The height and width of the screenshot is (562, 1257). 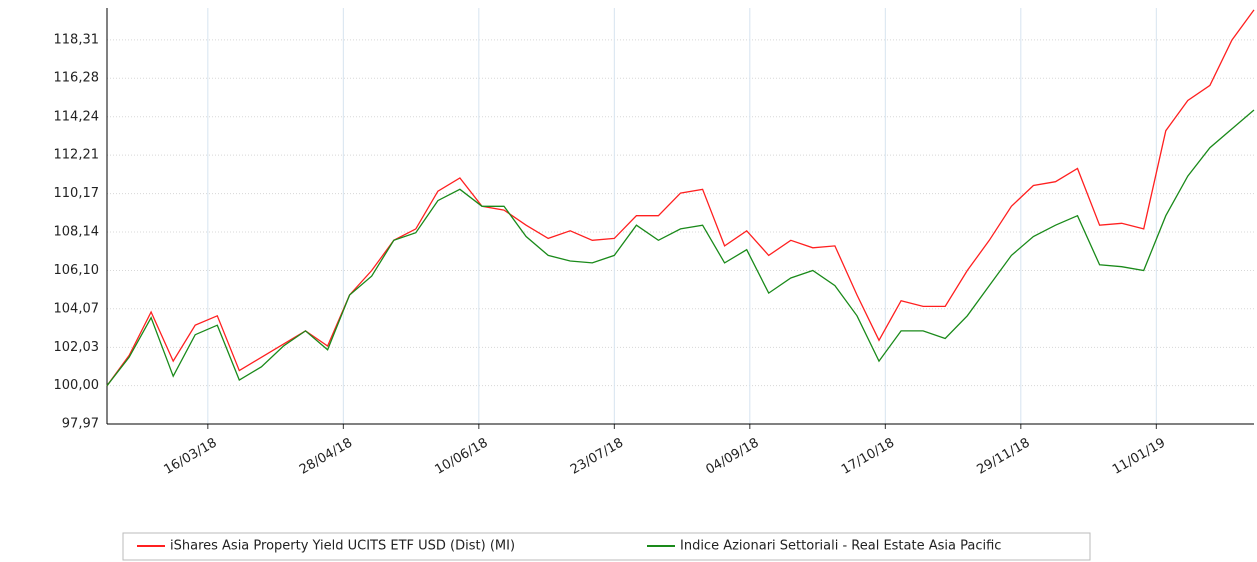 I want to click on x-tick-label: 16/03/18, so click(x=191, y=457).